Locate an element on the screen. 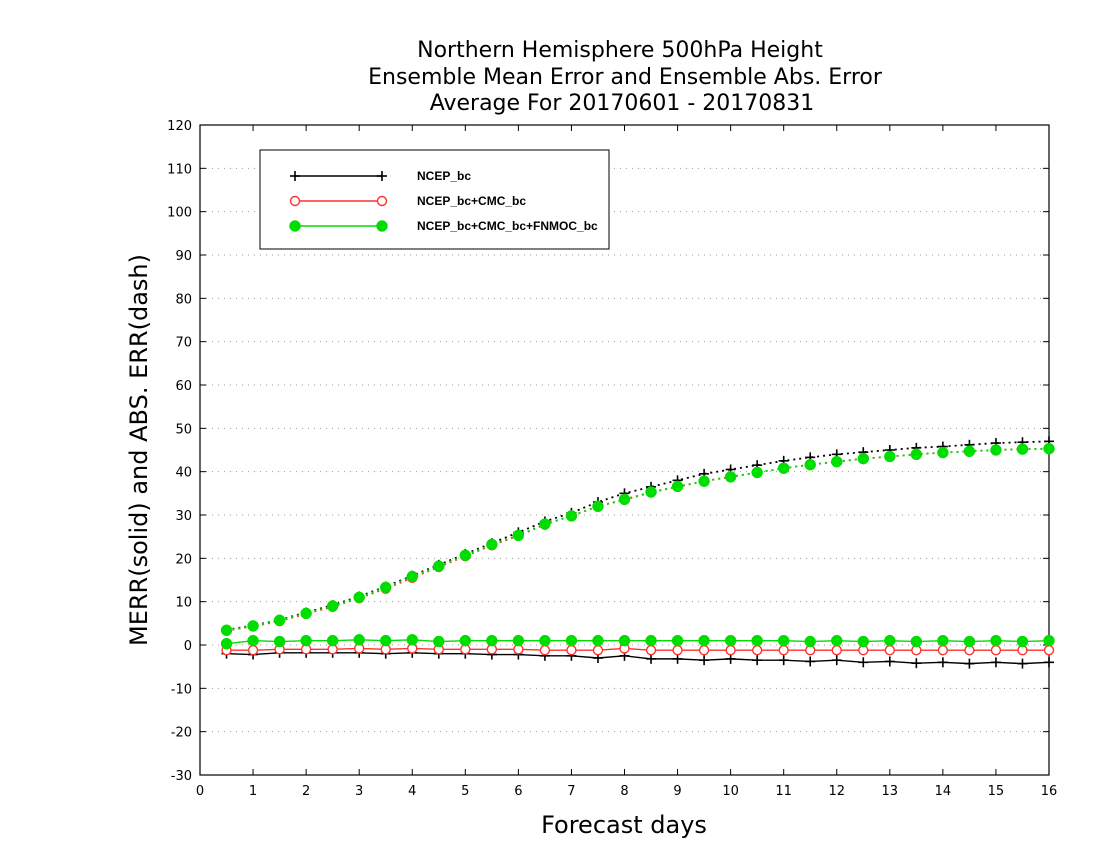 The width and height of the screenshot is (1100, 850). y-tick-label: -30 is located at coordinates (181, 776).